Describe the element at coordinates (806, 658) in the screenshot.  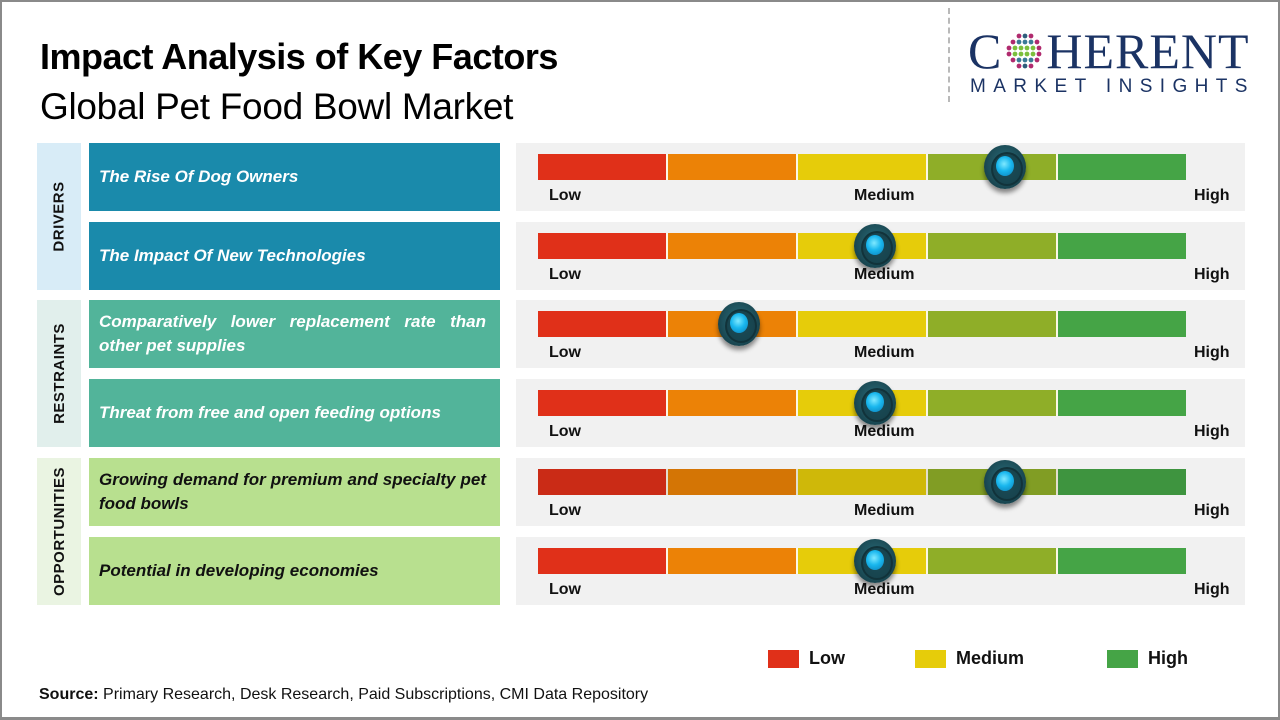
I see `legend-item-low: Low` at that location.